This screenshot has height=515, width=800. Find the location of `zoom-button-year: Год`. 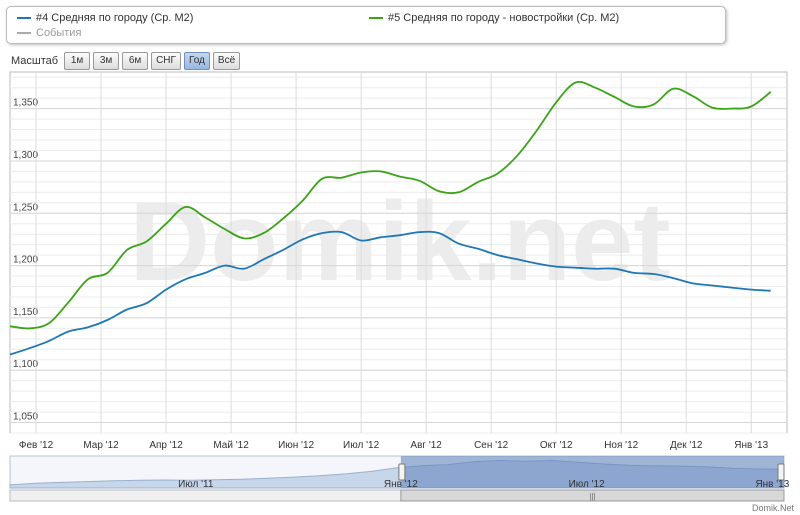

zoom-button-year: Год is located at coordinates (196, 61).